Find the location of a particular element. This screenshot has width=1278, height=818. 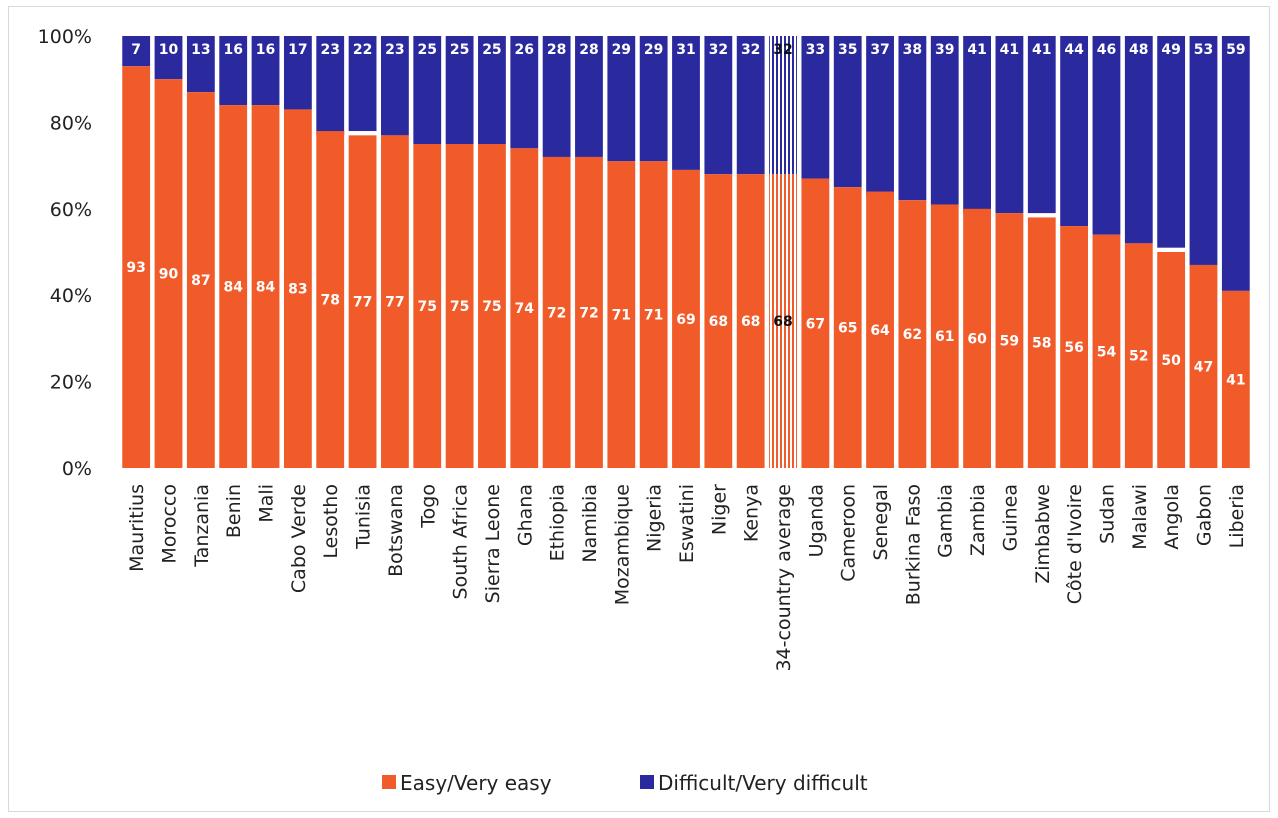

data-label-difficult: 13 is located at coordinates (200, 50).